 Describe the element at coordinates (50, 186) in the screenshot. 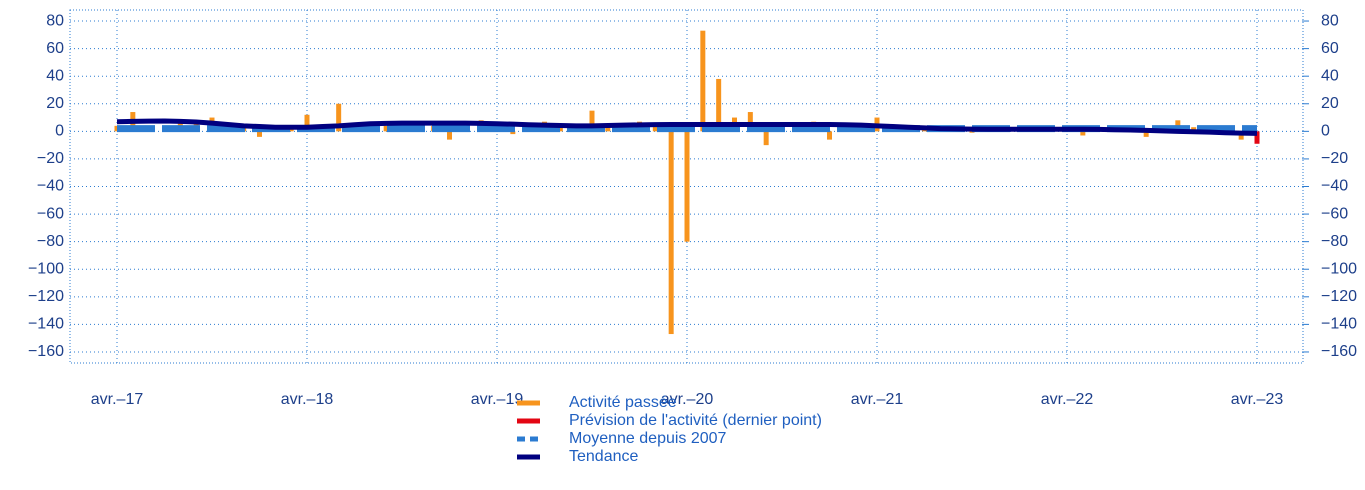

I see `y-tick-label: −40` at that location.